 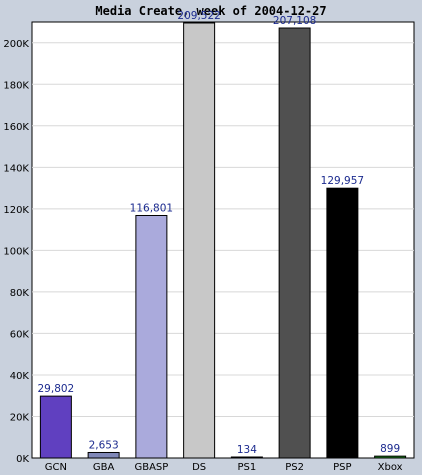 I want to click on value-label: 209,522, so click(x=198, y=16).